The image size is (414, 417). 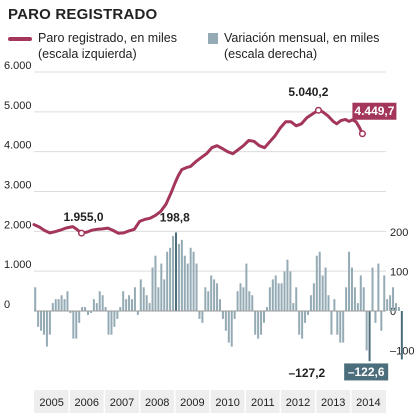 I want to click on legend-line-swatch, so click(x=20, y=39).